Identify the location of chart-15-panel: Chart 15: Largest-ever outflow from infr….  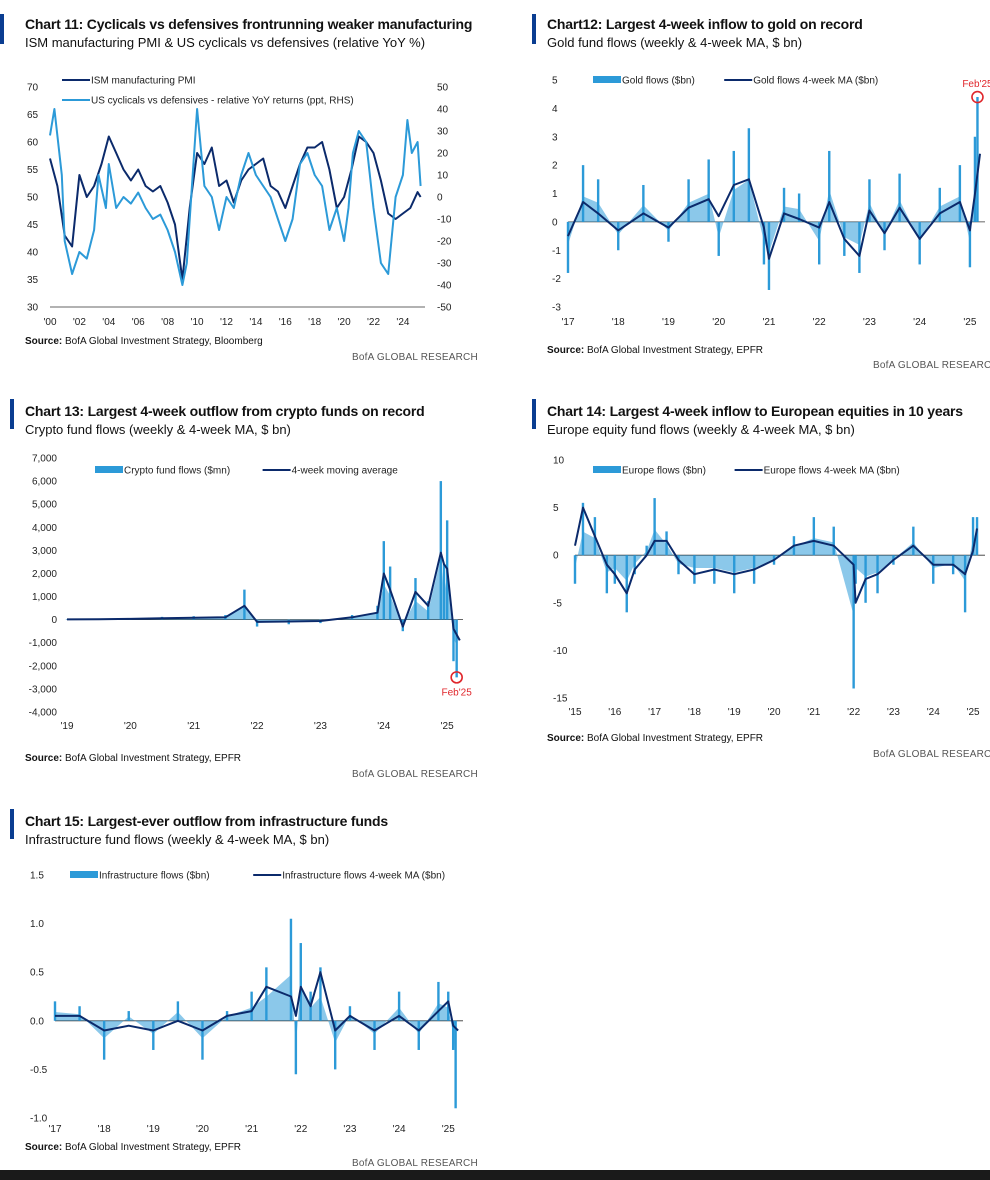
(239, 987).